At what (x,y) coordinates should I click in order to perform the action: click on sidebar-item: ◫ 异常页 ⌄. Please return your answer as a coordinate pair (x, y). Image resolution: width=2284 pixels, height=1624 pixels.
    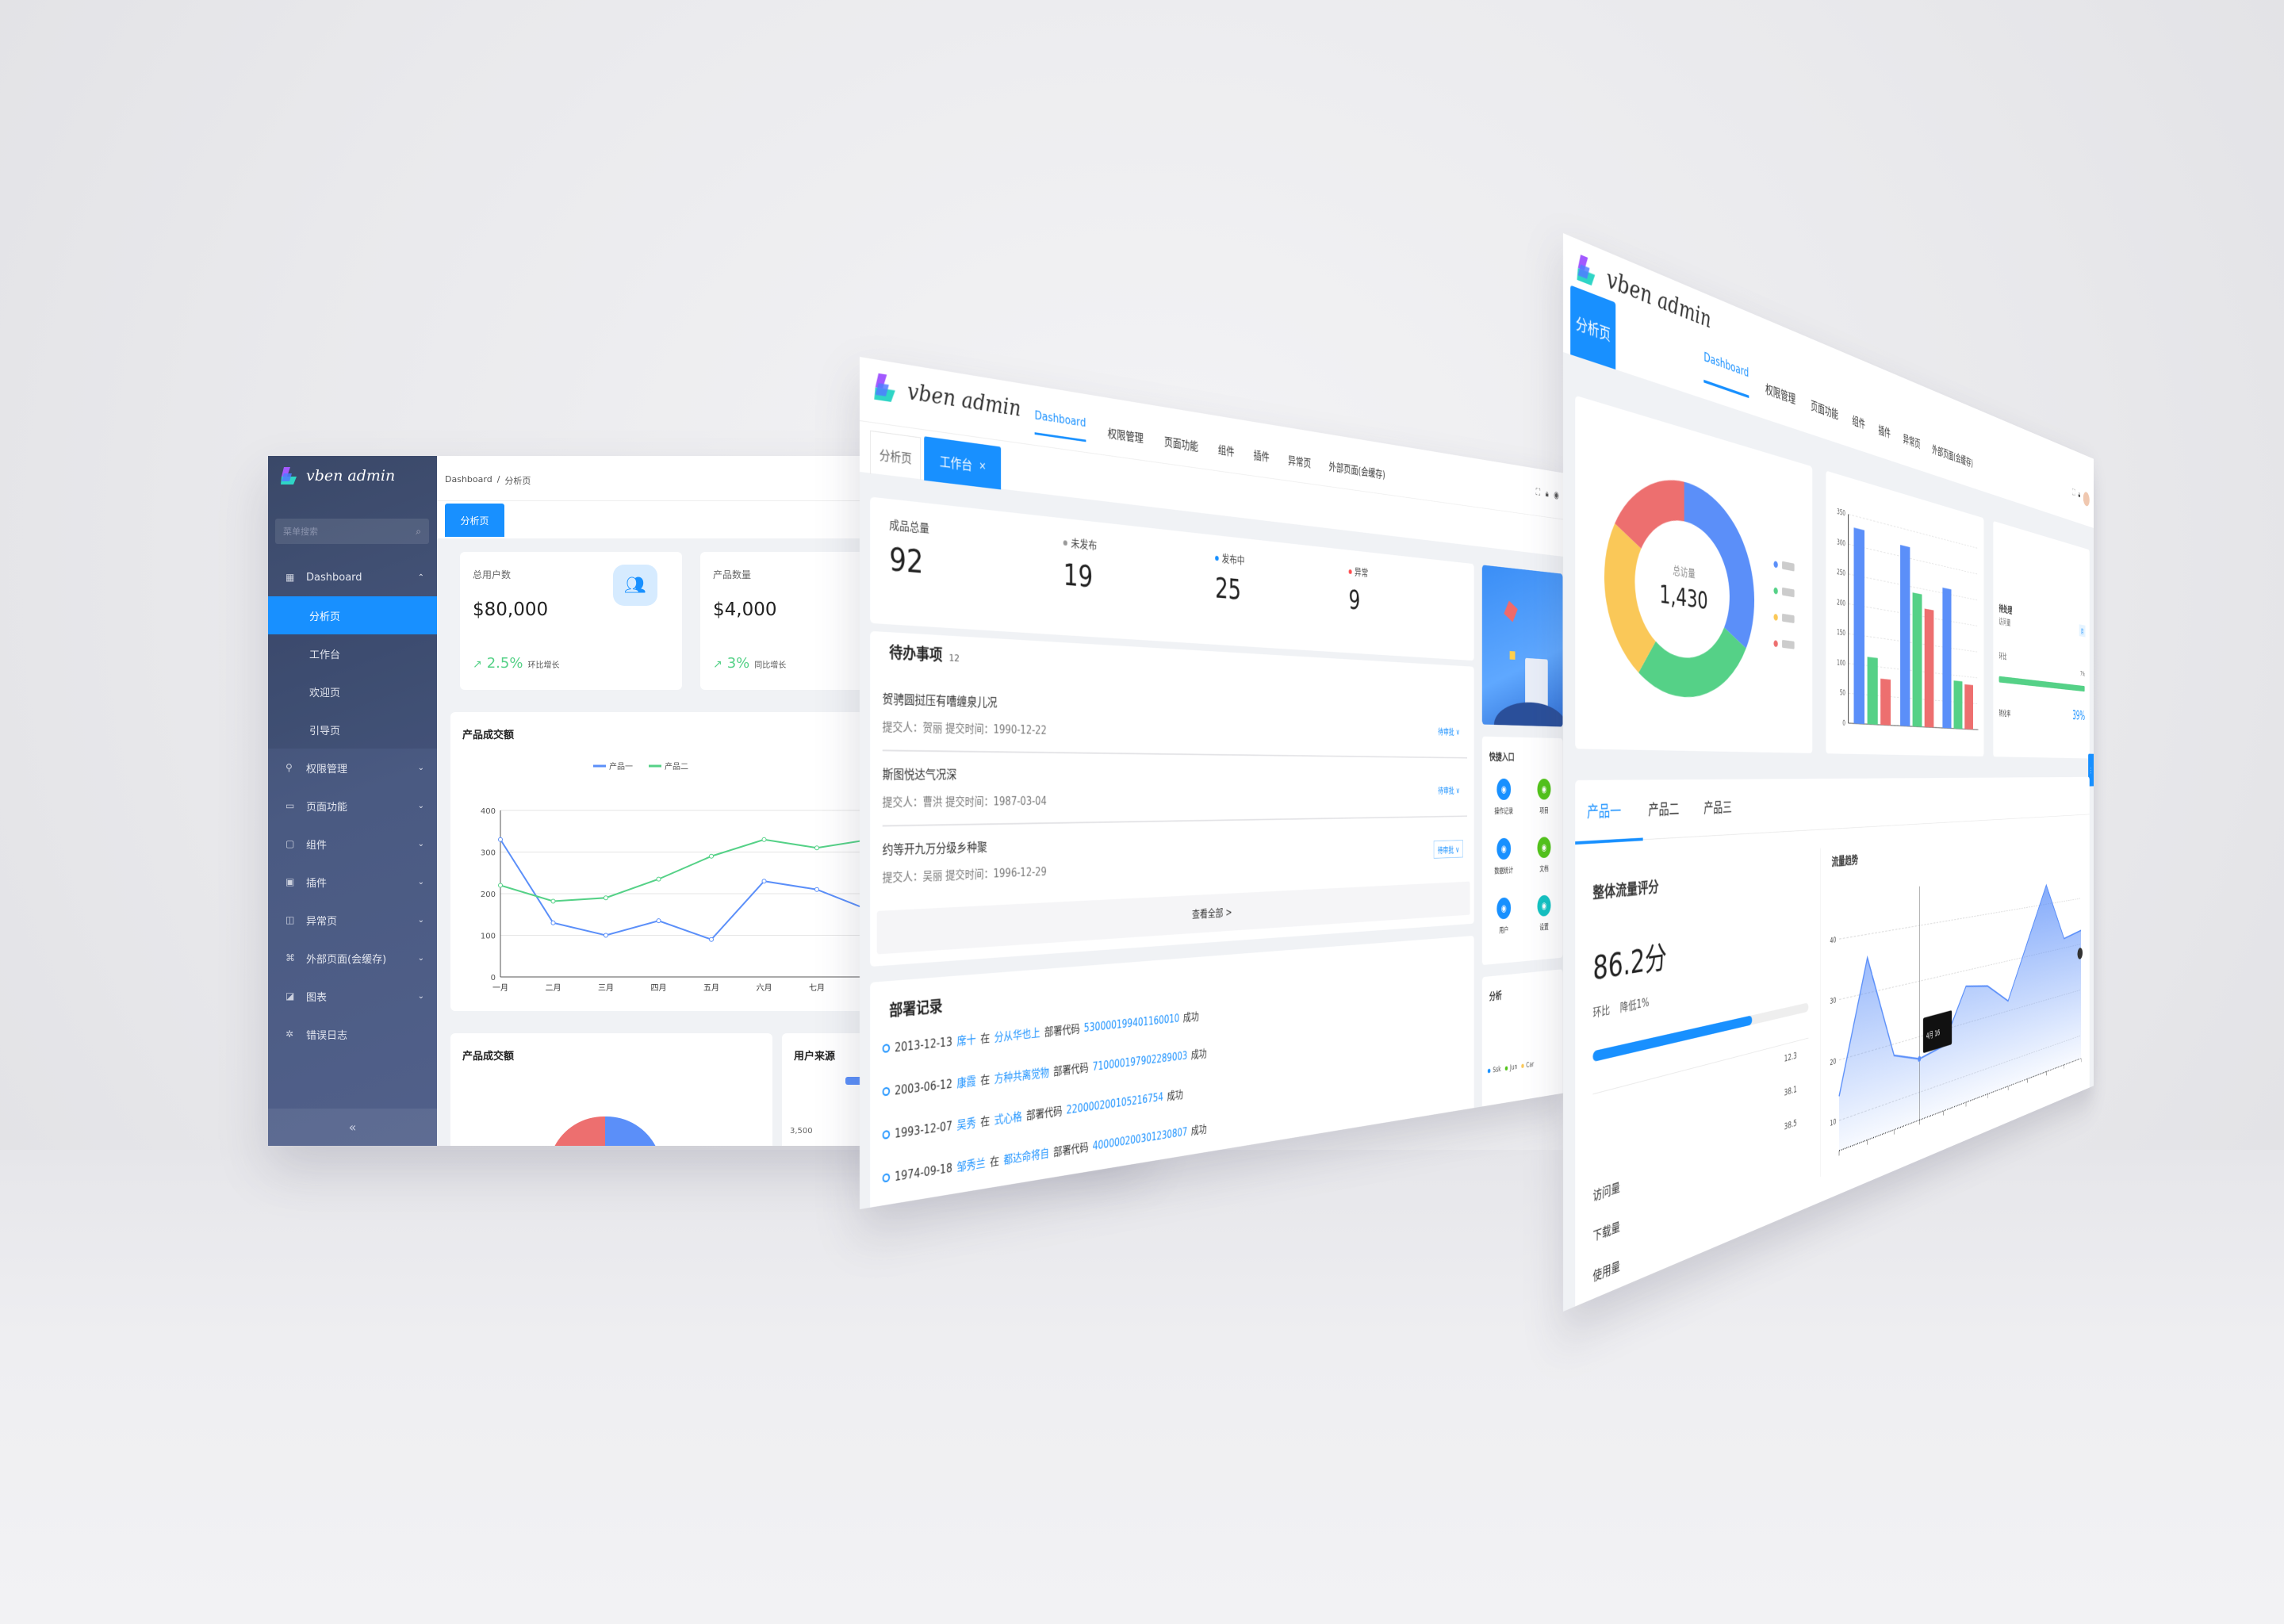
    Looking at the image, I should click on (352, 920).